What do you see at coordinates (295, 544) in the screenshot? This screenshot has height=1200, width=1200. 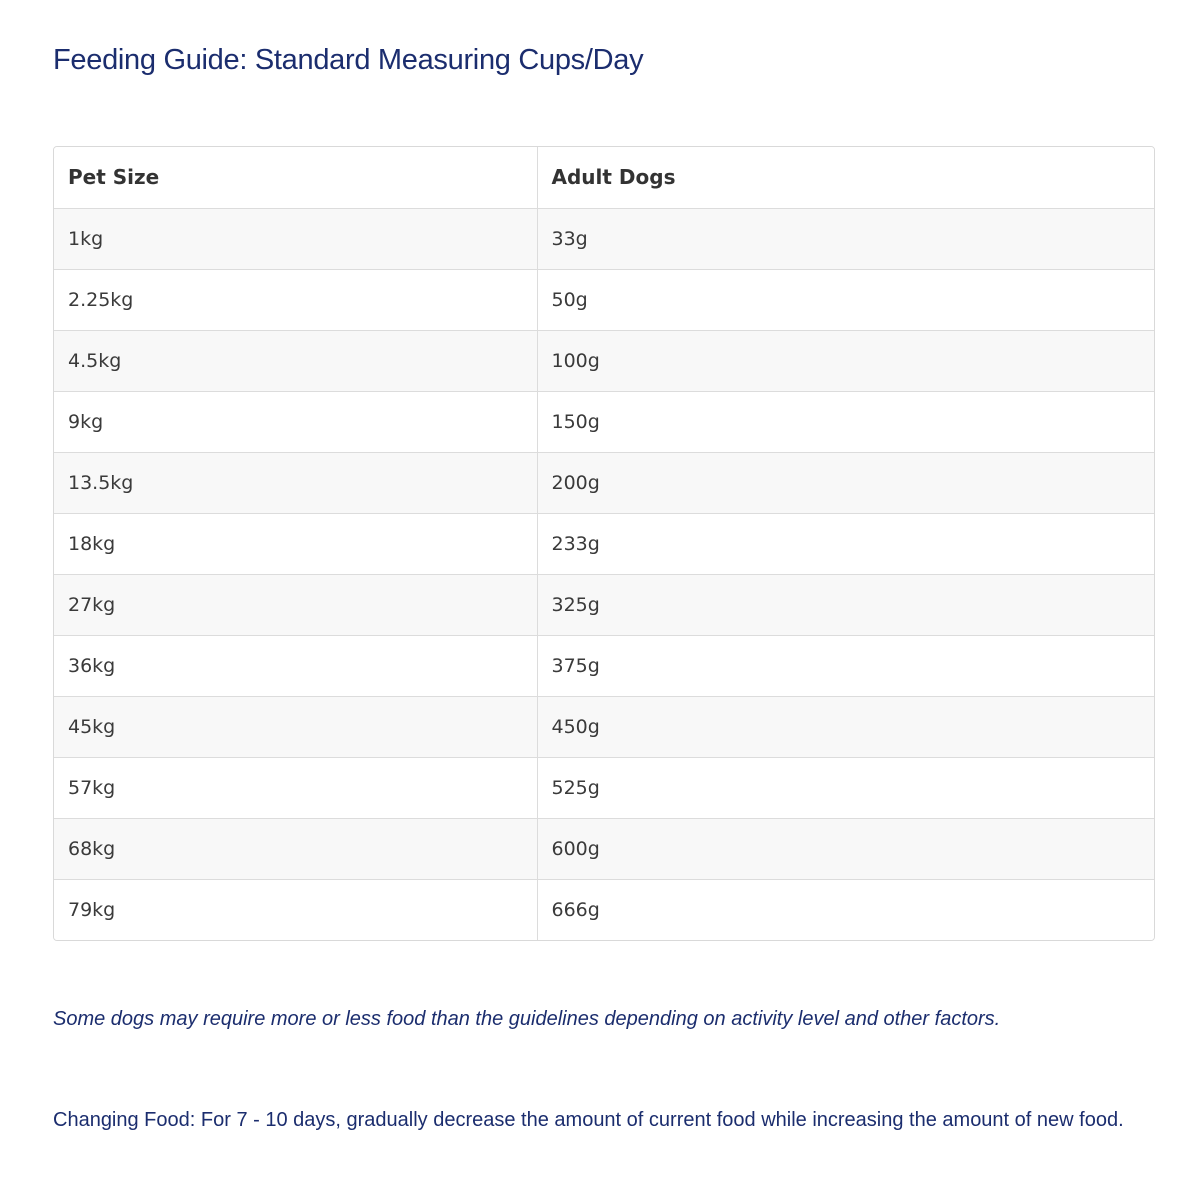 I see `pet-size-cell: 18kg` at bounding box center [295, 544].